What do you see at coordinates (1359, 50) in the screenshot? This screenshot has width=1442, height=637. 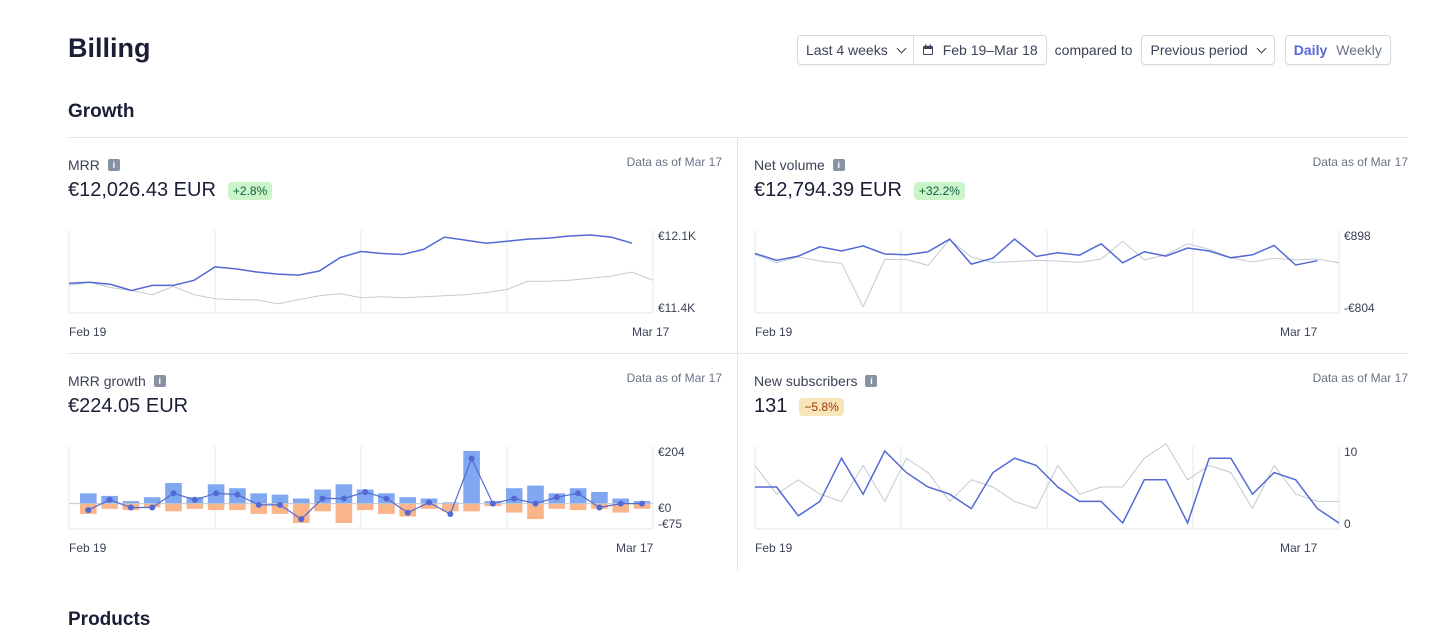 I see `weekly-option: Weekly` at bounding box center [1359, 50].